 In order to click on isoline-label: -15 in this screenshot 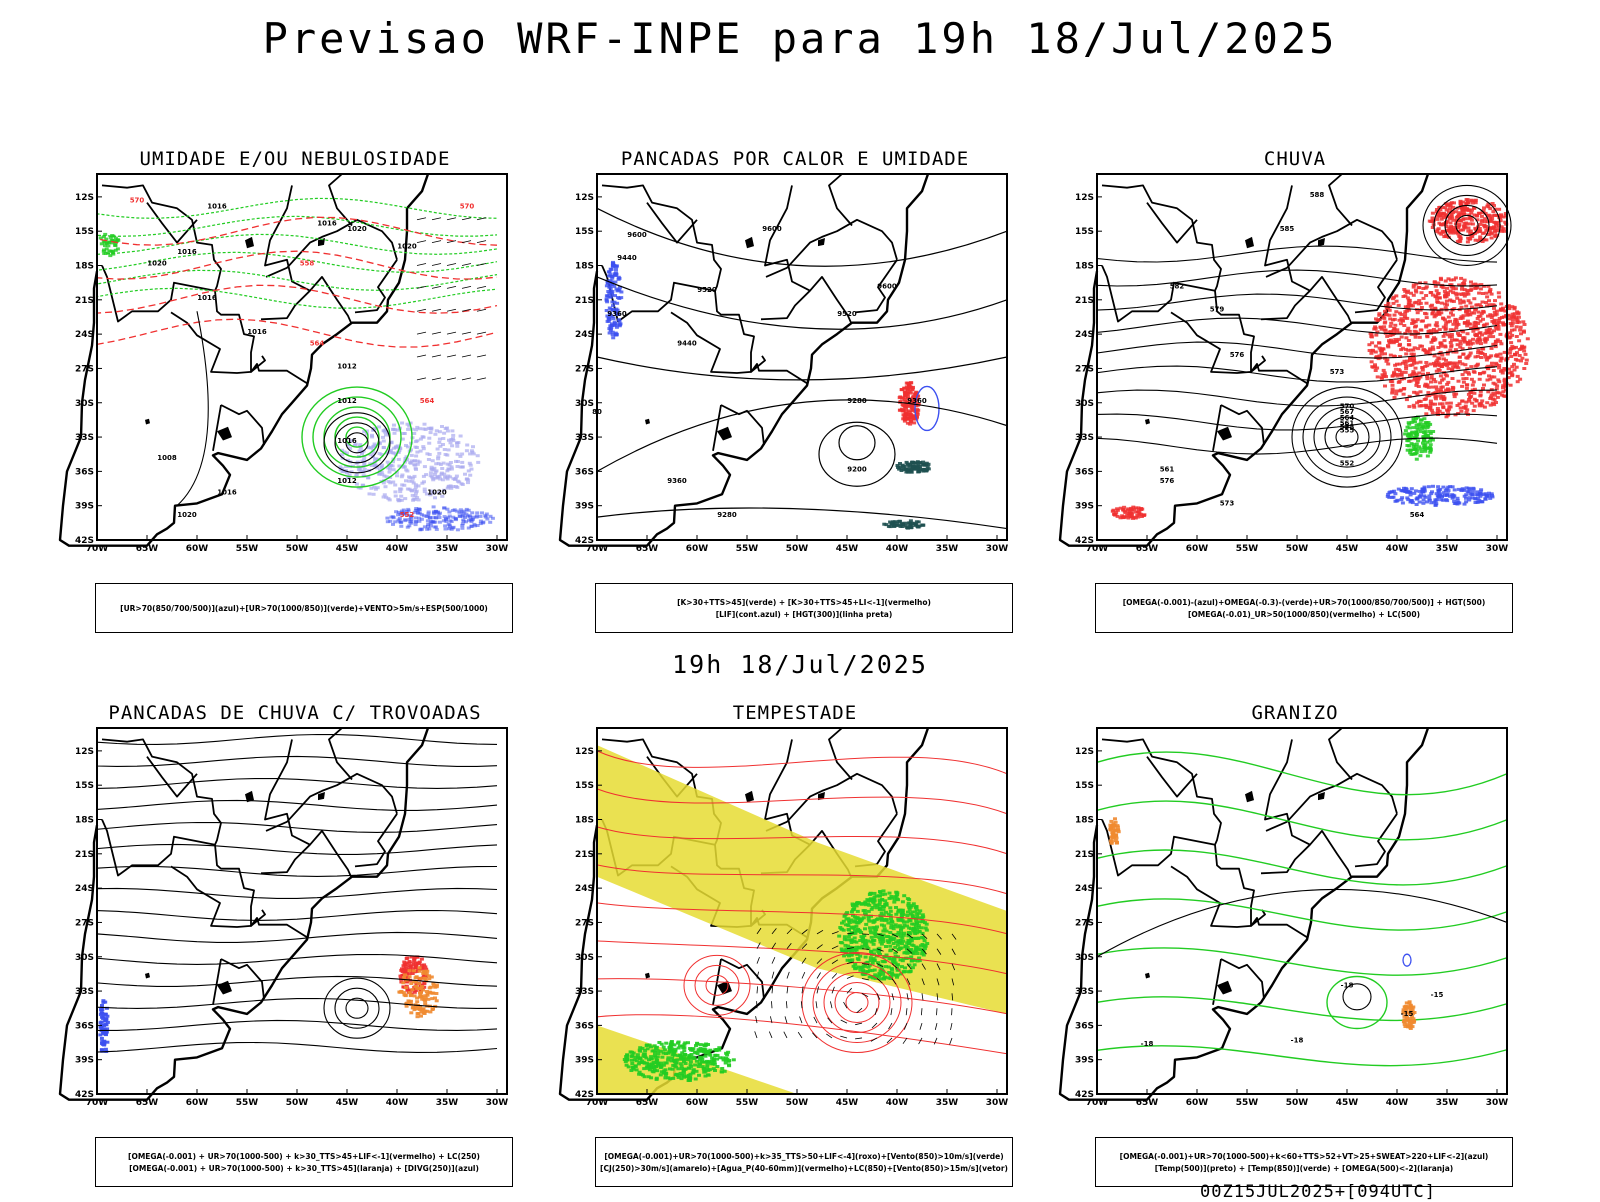, I will do `click(1437, 995)`.